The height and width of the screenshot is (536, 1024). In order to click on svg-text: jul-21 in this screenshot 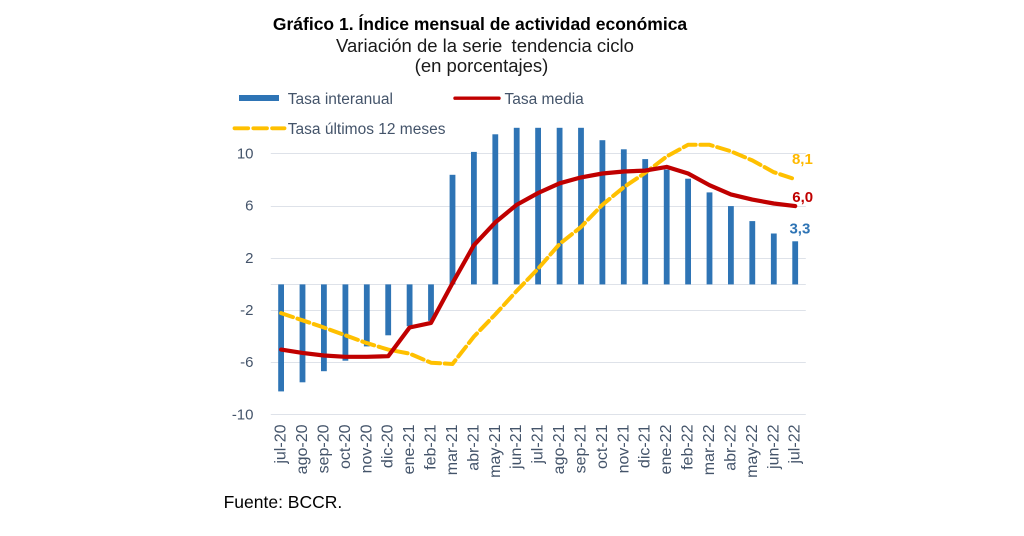, I will do `click(538, 444)`.